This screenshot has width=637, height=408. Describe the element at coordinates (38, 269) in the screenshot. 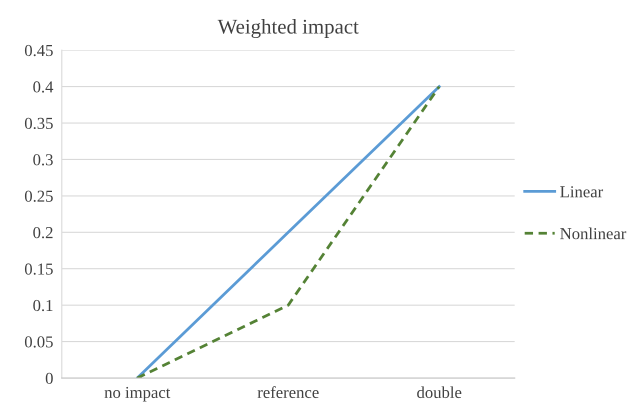

I see `y-tick-label: 0.15` at that location.